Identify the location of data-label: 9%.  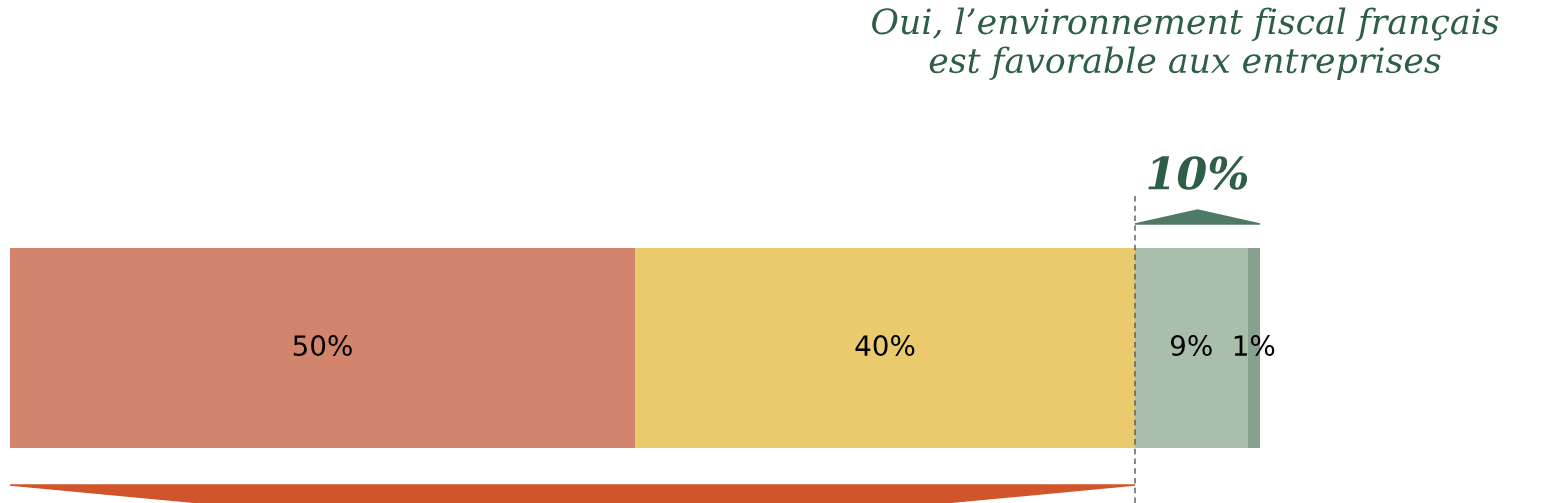
(1191, 346).